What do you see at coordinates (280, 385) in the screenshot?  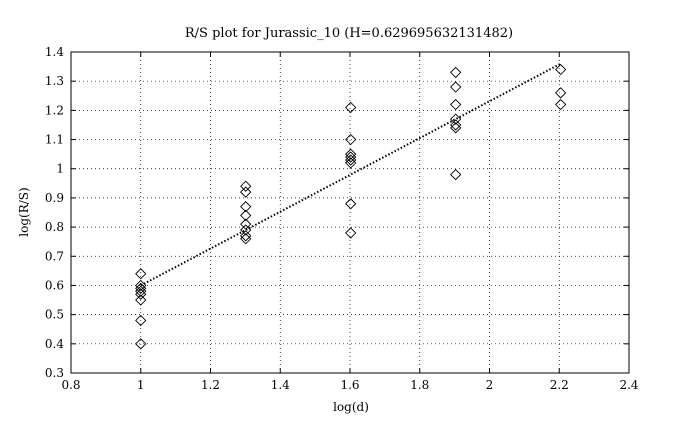 I see `x-tick-label: 1.4` at bounding box center [280, 385].